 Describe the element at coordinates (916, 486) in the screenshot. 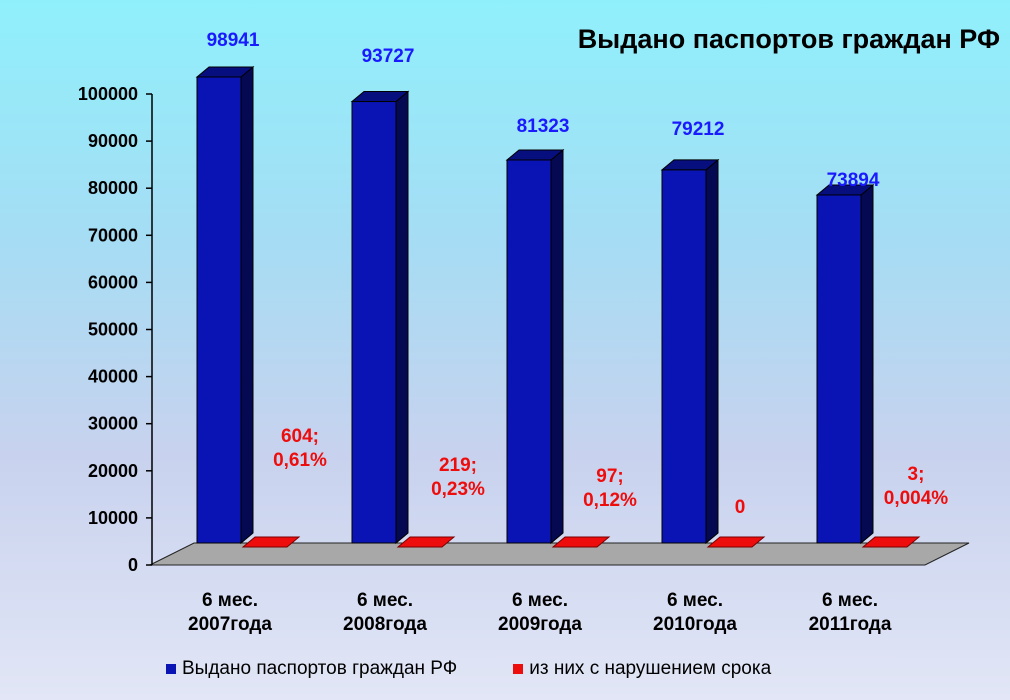

I see `data-label-violations: 3; 0,004%` at that location.